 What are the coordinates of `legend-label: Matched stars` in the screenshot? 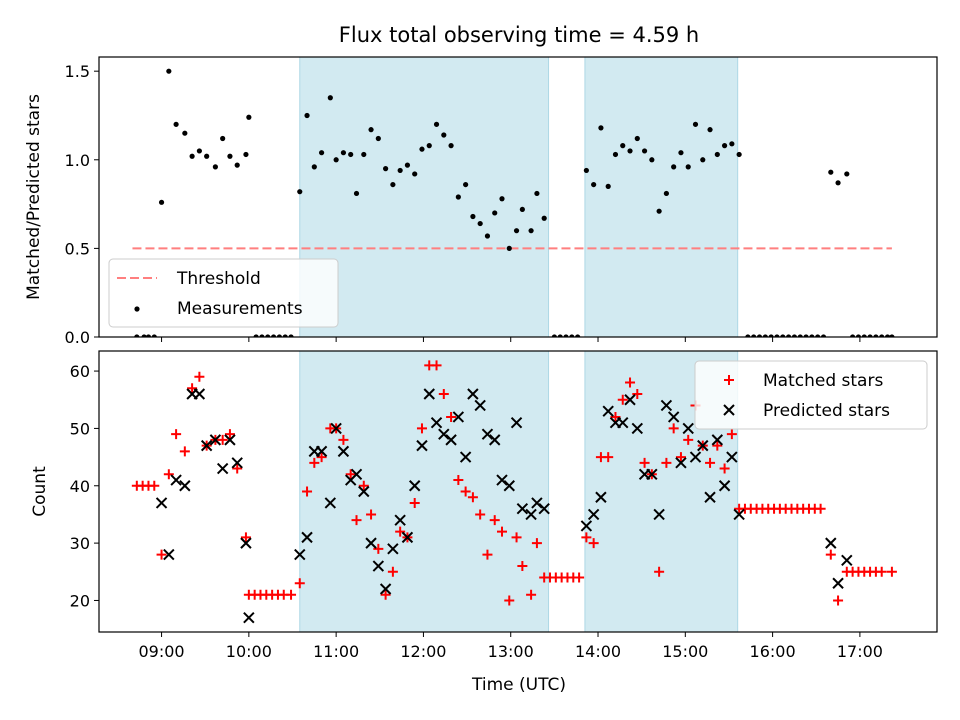 It's located at (823, 381).